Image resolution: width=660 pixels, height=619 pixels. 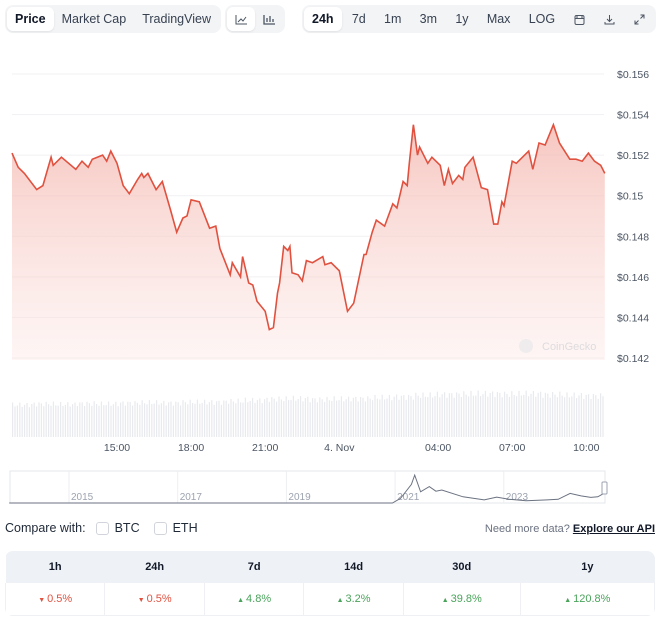 I want to click on download-icon, so click(x=610, y=19).